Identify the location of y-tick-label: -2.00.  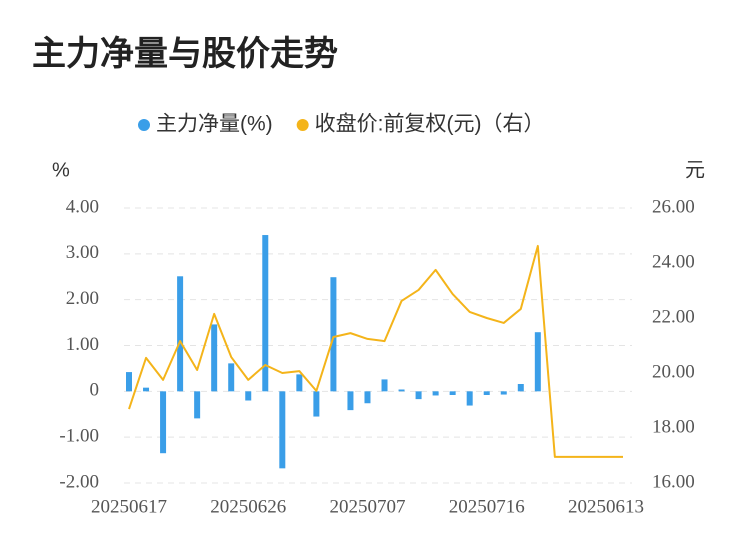
(79, 481).